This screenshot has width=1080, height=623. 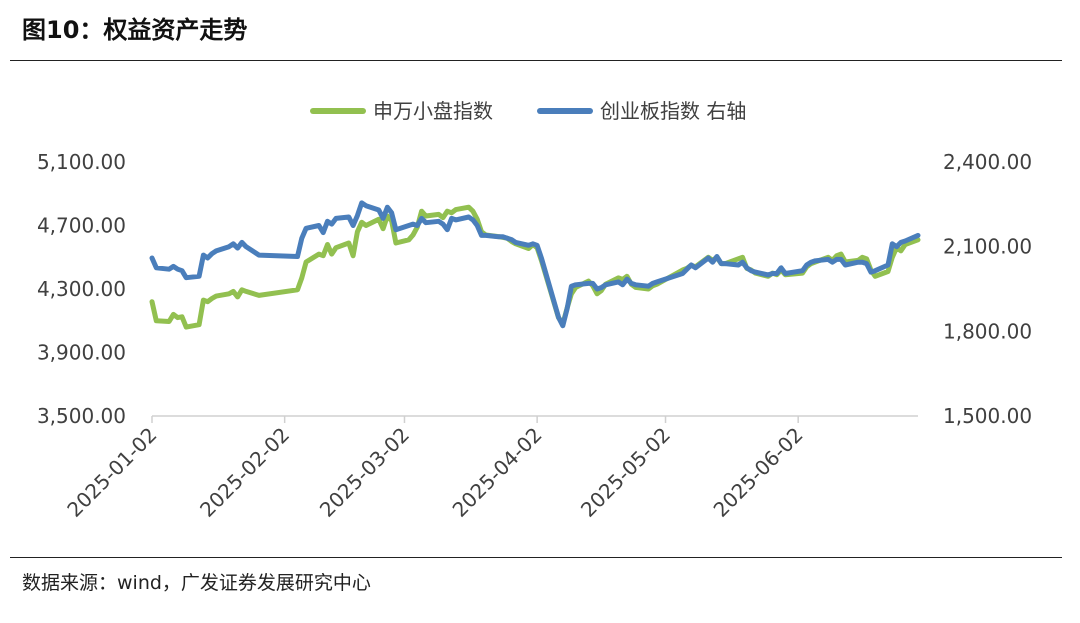 I want to click on left-axis-ticks: 3,500.00 3,900.00 4,300.00 4,700.00 5,100.00, so click(x=81, y=289).